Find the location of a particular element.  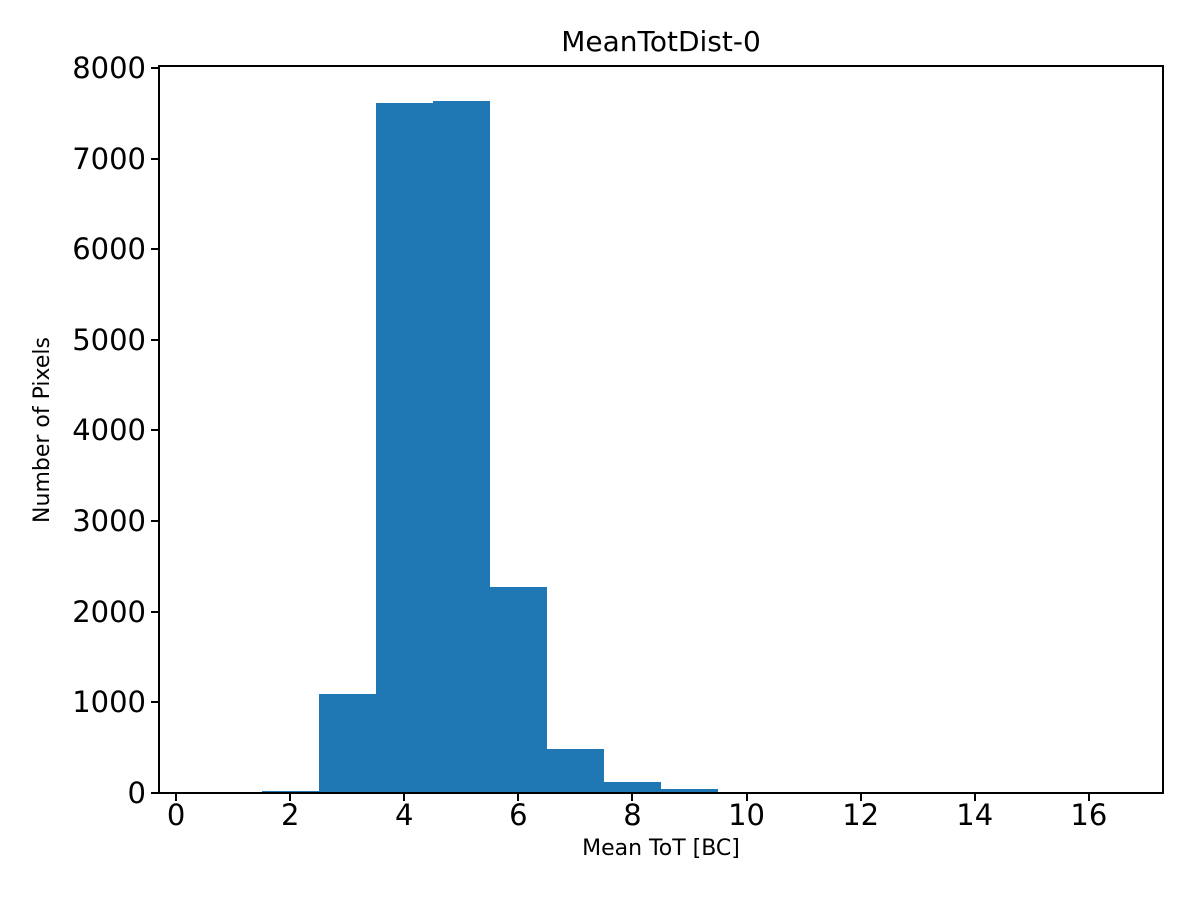

y-tick-label: 4000 is located at coordinates (109, 430).